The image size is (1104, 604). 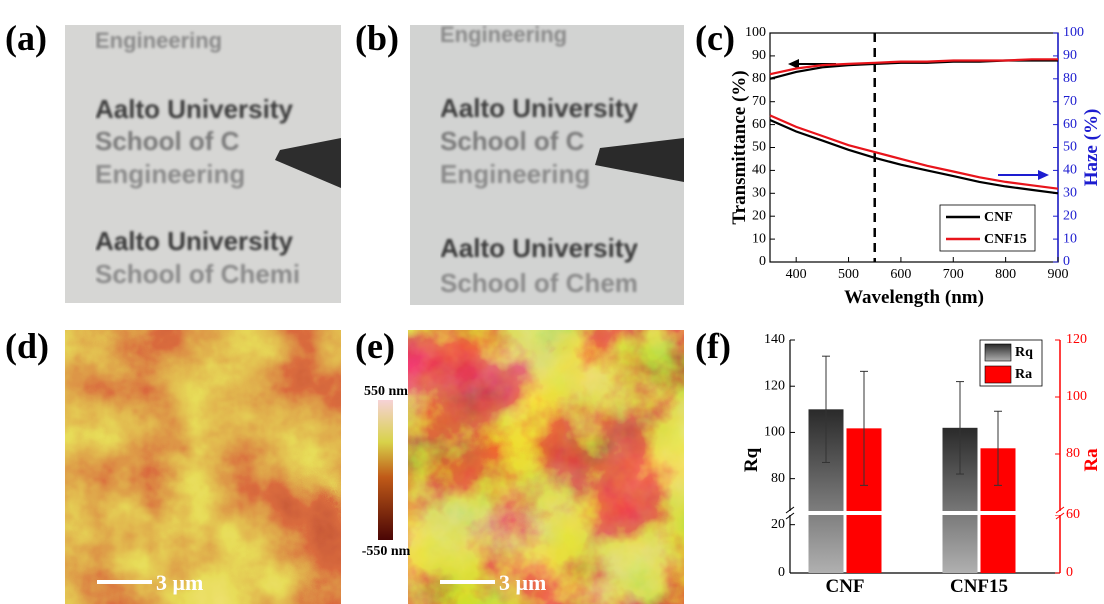 I want to click on y-tick-label: 10, so click(x=759, y=238).